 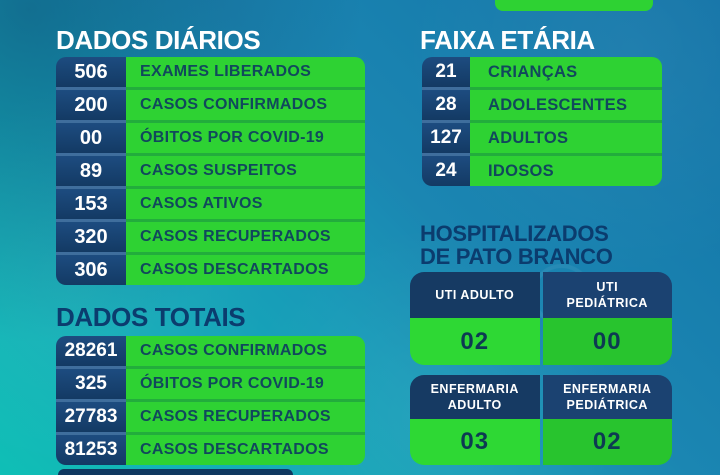 I want to click on table-row: 200 CASOS CONFIRMADOS, so click(x=210, y=103).